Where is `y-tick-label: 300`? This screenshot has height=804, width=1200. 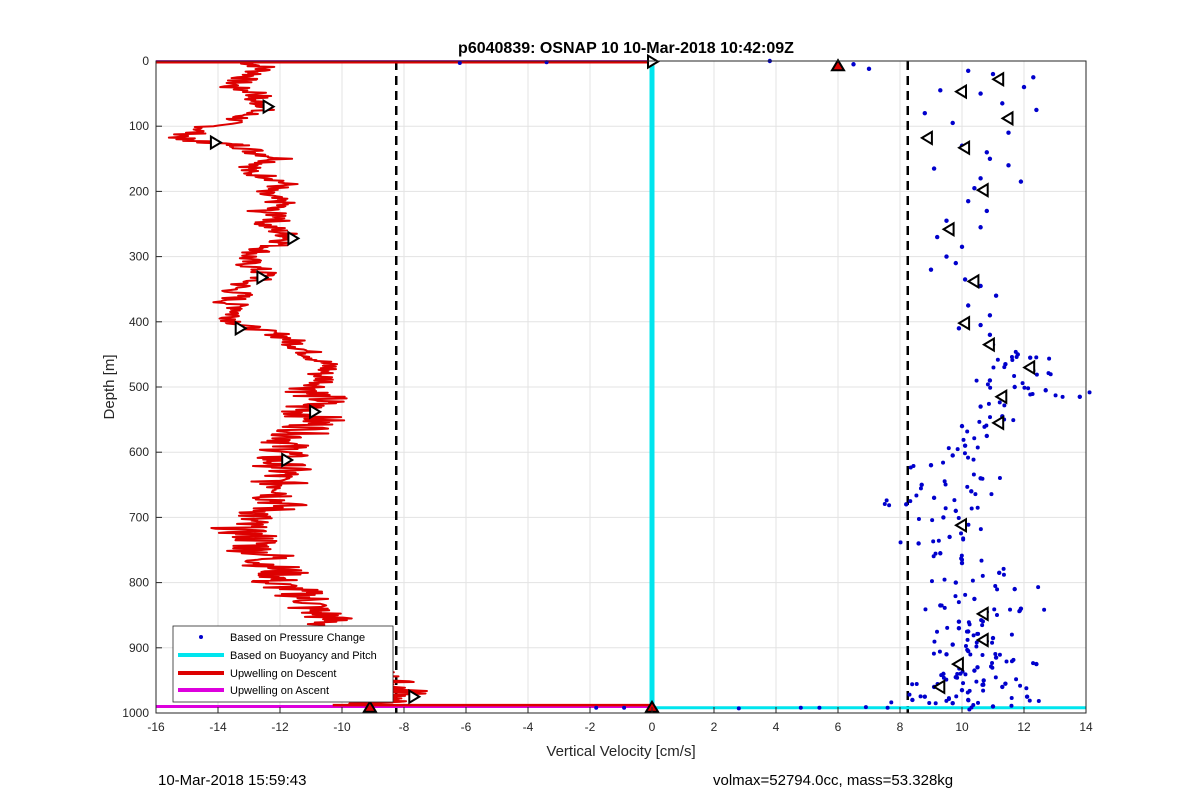
y-tick-label: 300 is located at coordinates (139, 257).